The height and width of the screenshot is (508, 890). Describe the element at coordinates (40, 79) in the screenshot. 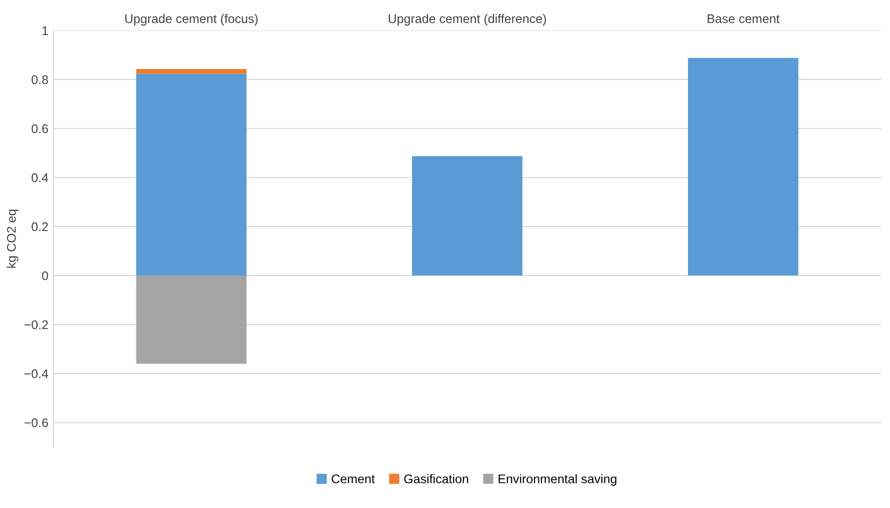

I see `y-tick-label: 0.8` at that location.